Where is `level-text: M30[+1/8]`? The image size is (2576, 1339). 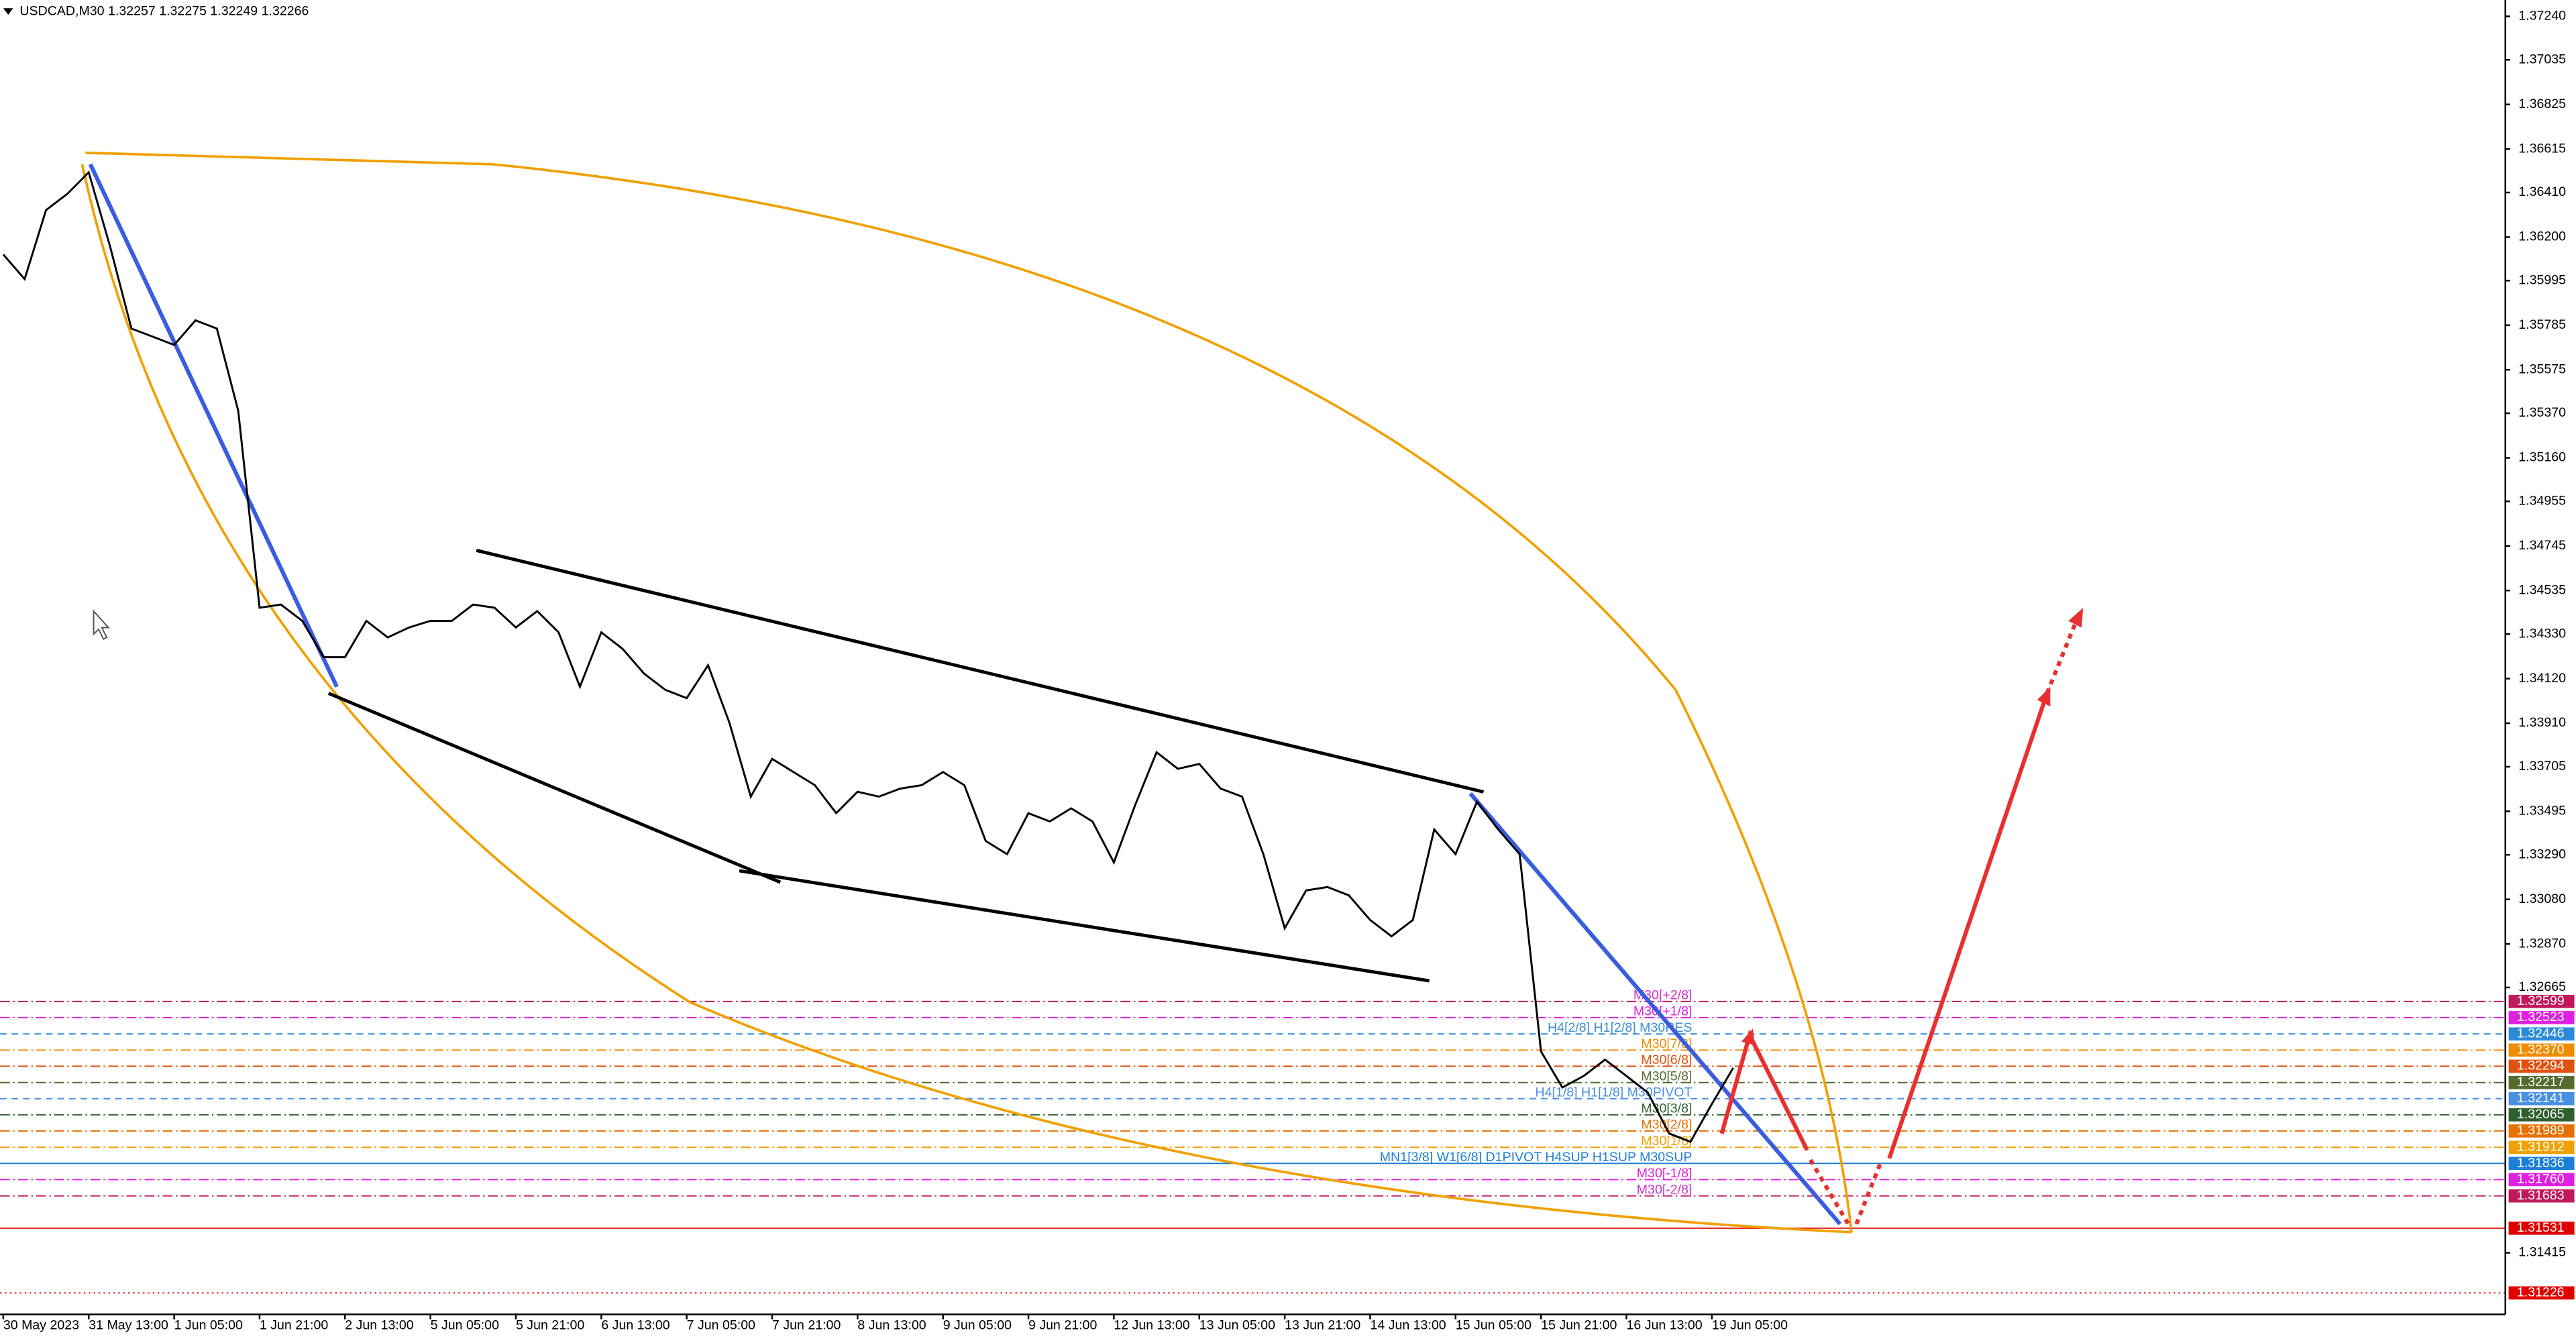 level-text: M30[+1/8] is located at coordinates (1663, 1011).